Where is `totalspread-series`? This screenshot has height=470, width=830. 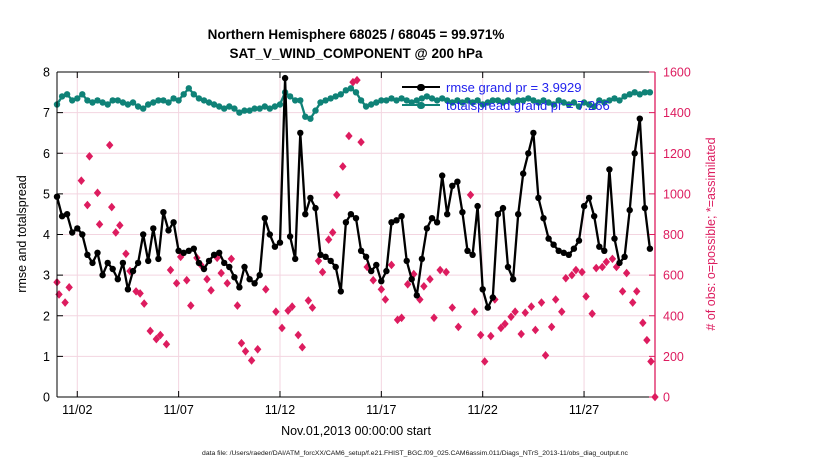 totalspread-series is located at coordinates (353, 103).